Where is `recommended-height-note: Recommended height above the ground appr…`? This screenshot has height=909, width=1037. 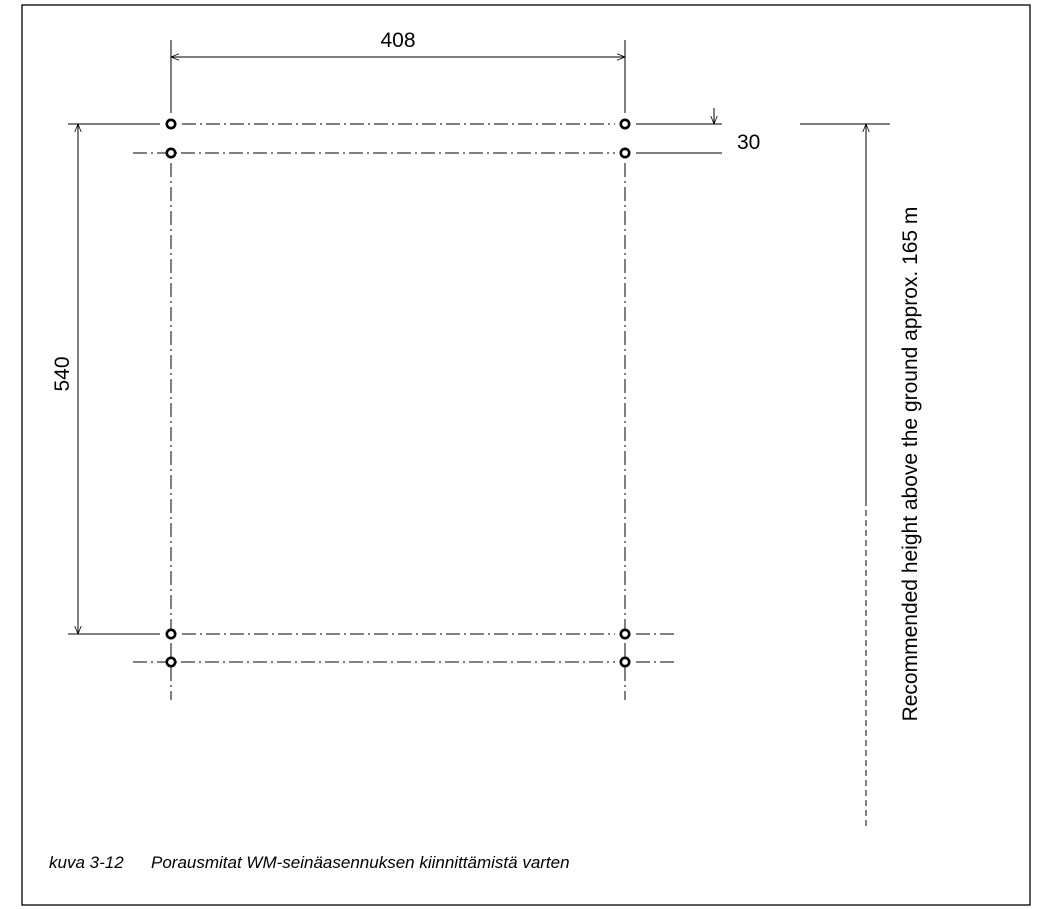
recommended-height-note: Recommended height above the ground appr… is located at coordinates (910, 464).